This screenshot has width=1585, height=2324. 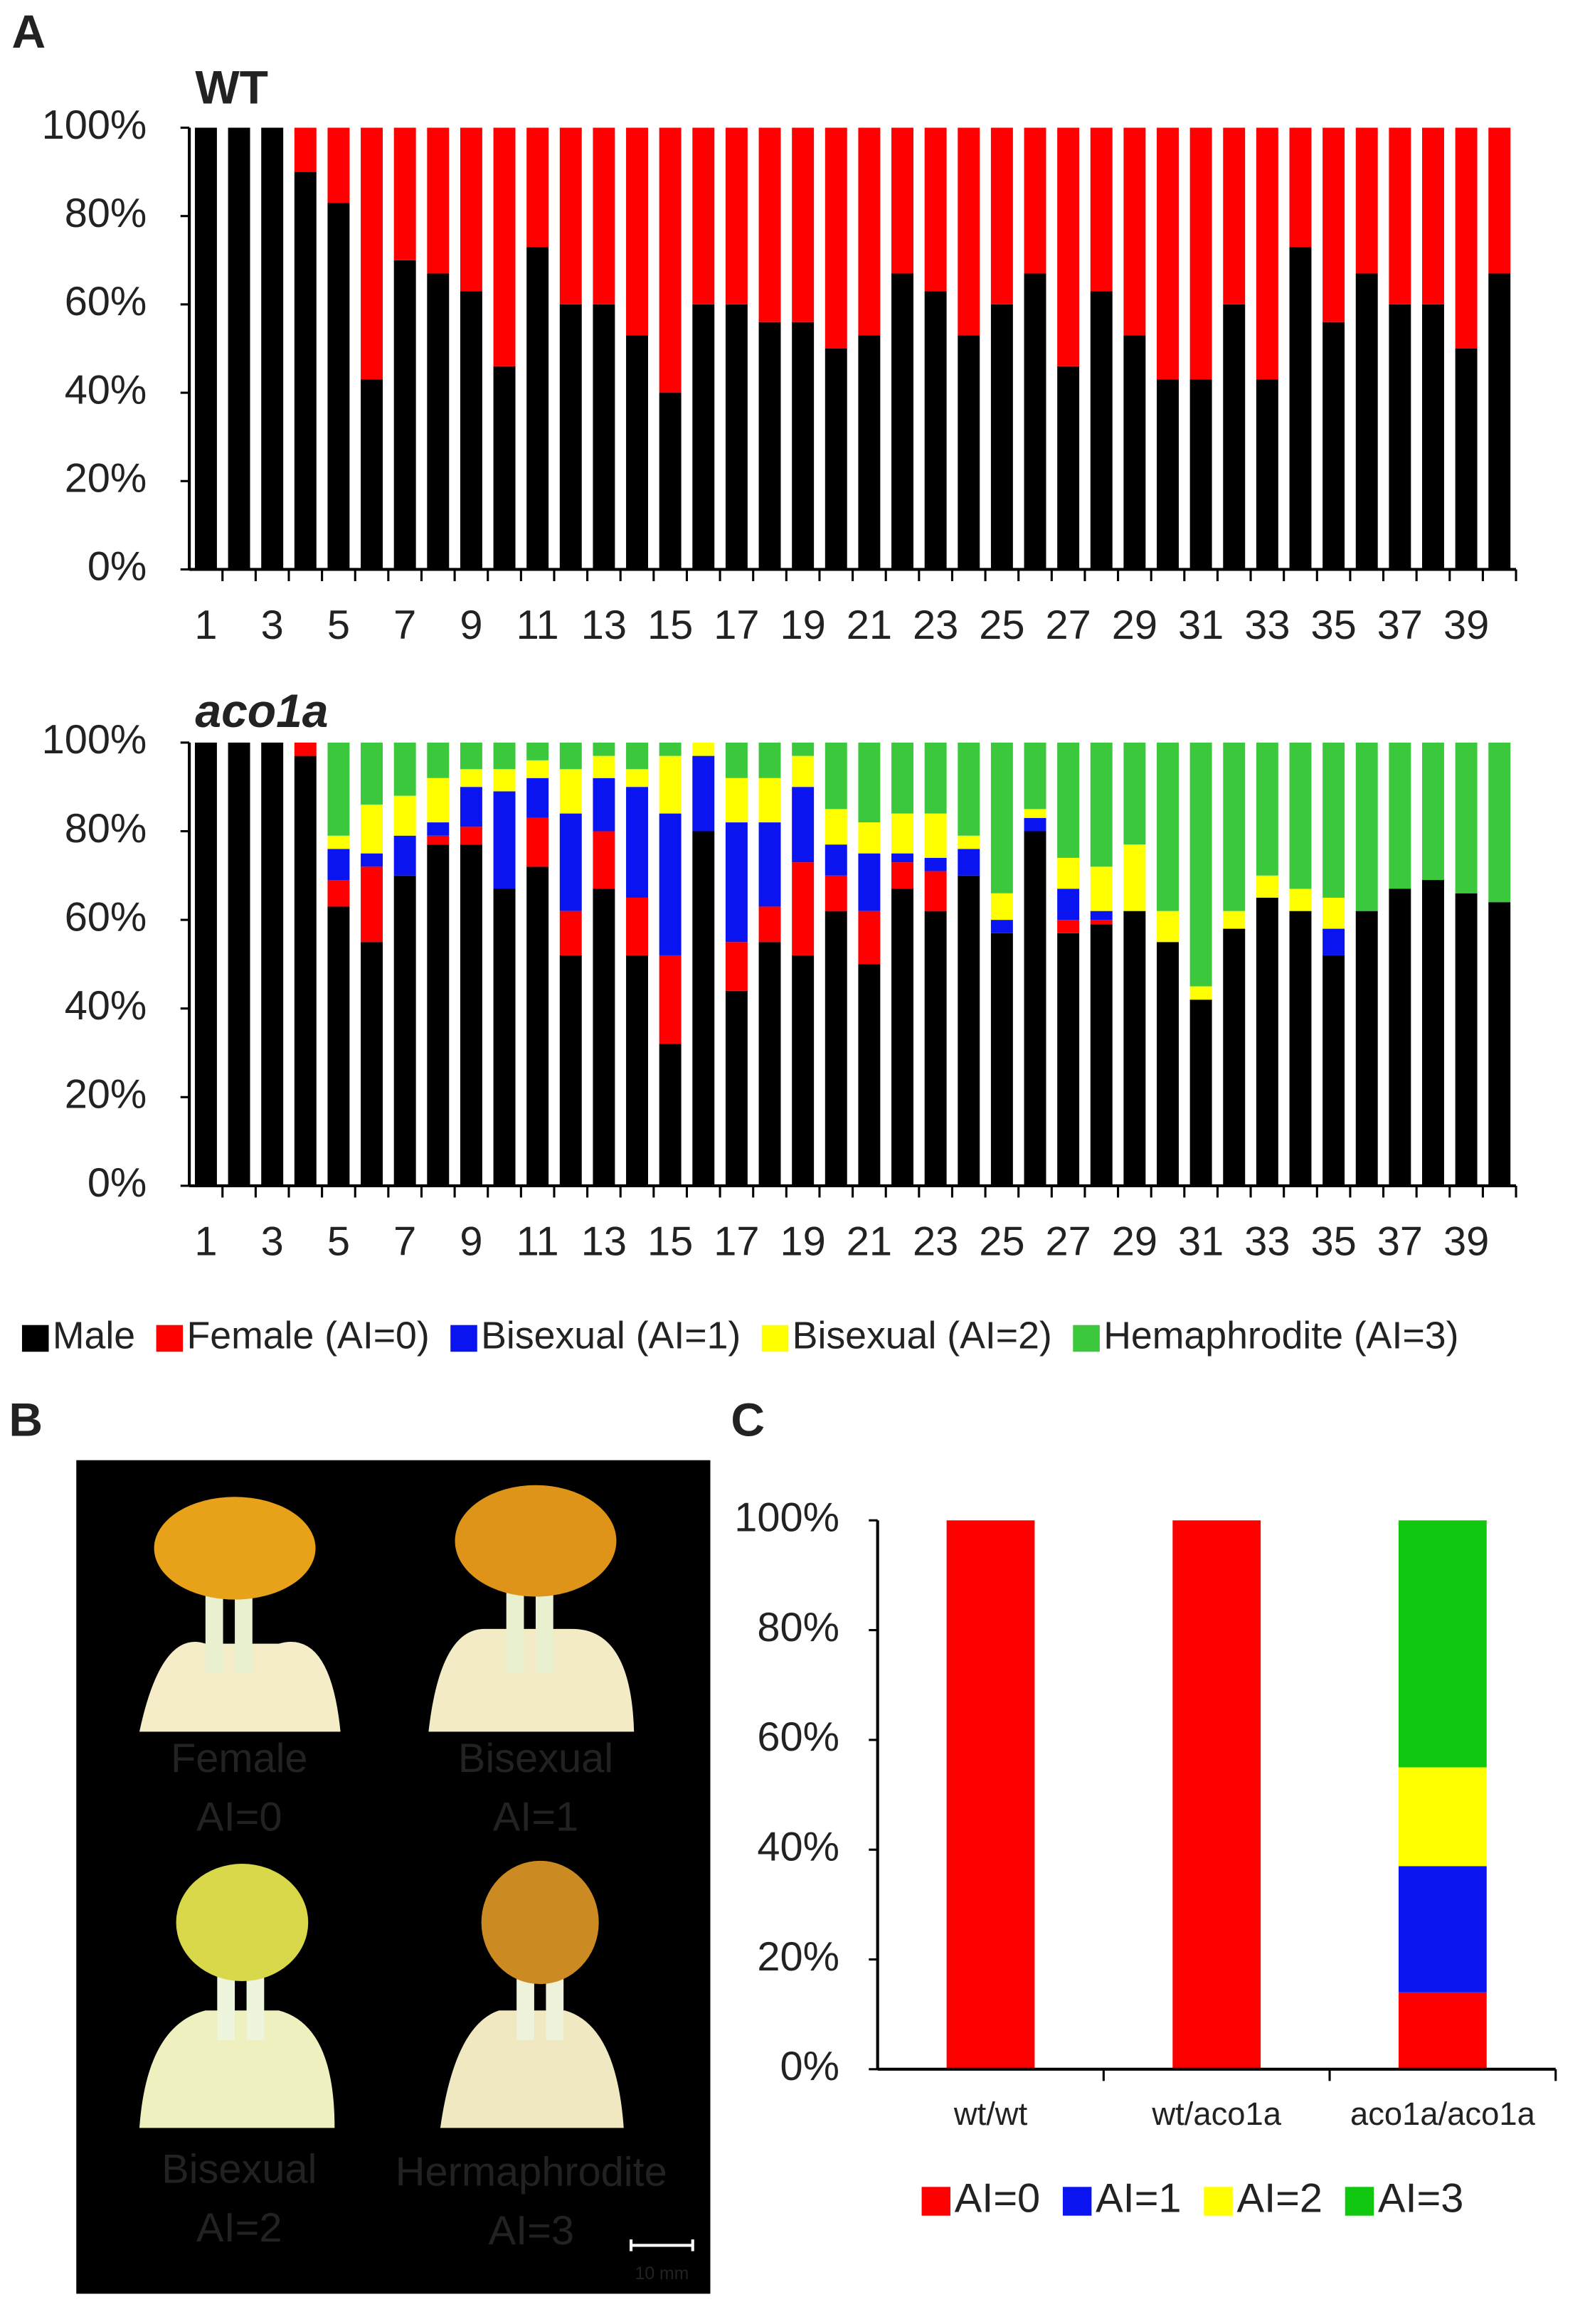 What do you see at coordinates (261, 710) in the screenshot?
I see `chart-title: aco1a` at bounding box center [261, 710].